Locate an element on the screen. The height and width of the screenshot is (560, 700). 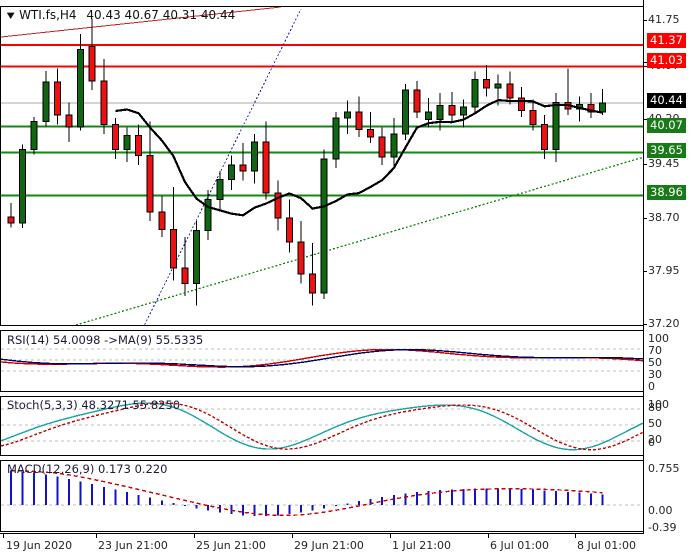
moving-average-line is located at coordinates (359, 157).